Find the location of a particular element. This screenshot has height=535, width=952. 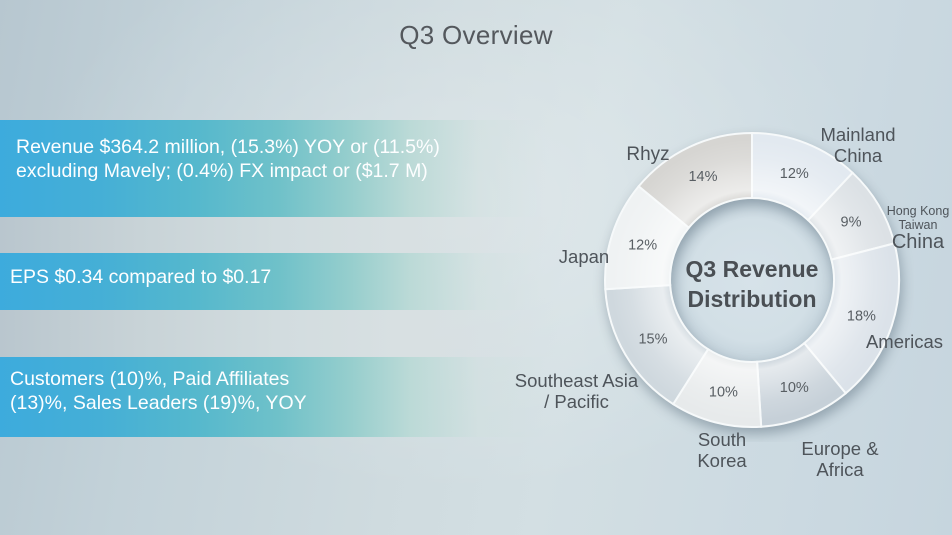

chart-label-south-korea: South Korea is located at coordinates (722, 450).